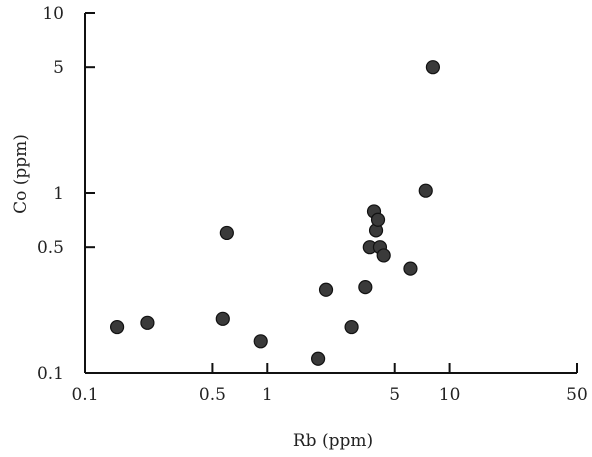 This screenshot has width=592, height=457. What do you see at coordinates (394, 395) in the screenshot?
I see `x-tick-label: 5` at bounding box center [394, 395].